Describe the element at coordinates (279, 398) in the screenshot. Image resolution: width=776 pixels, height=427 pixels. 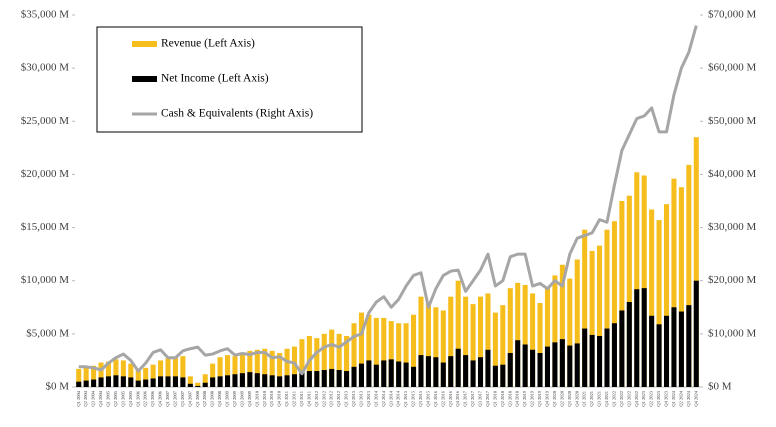
I see `x-tick-label: Q4 2010` at that location.